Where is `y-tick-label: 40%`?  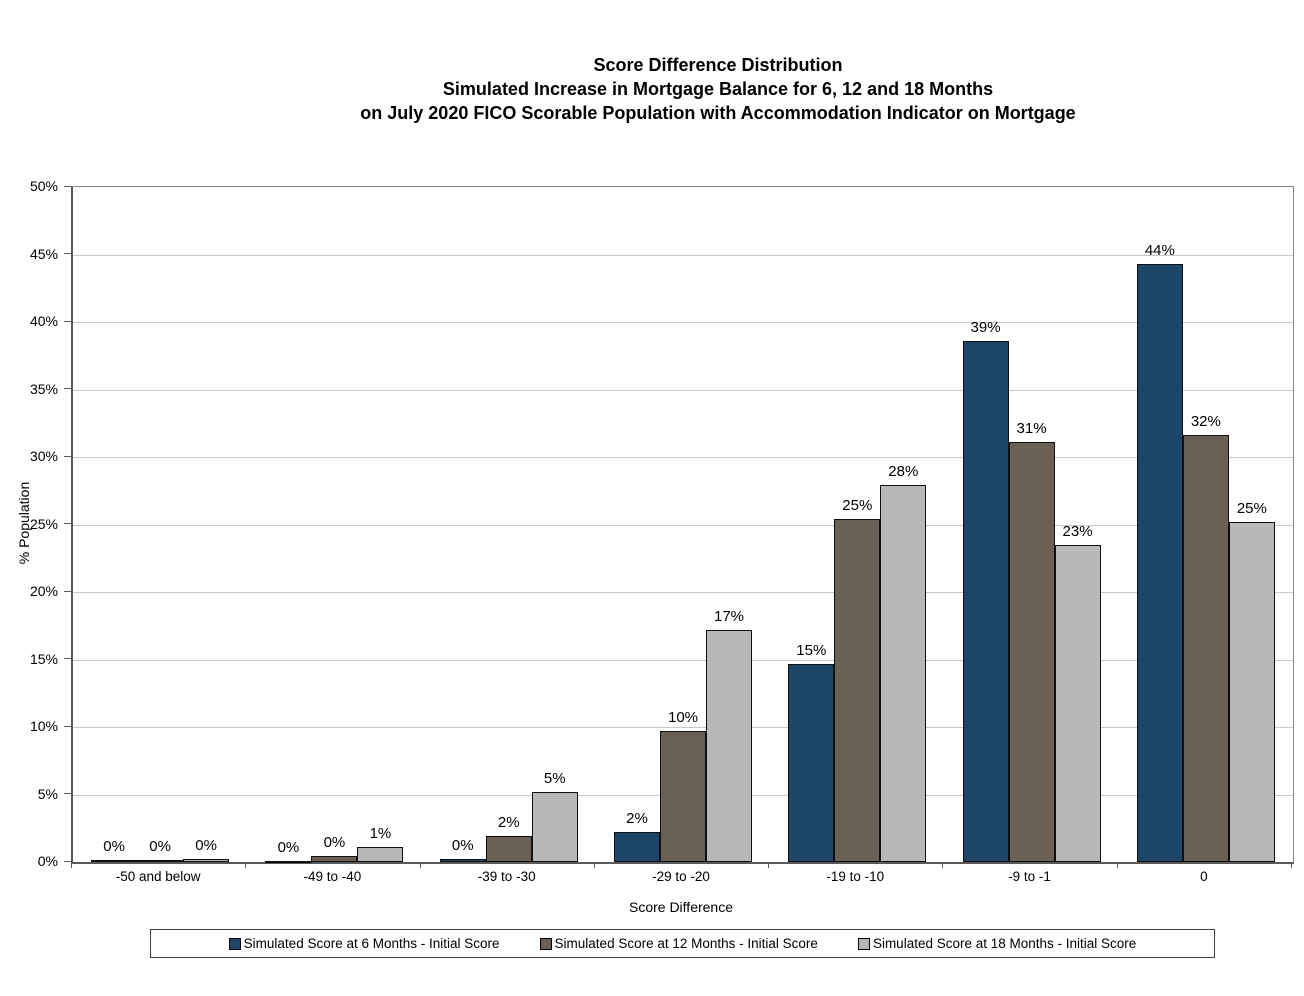
y-tick-label: 40% is located at coordinates (43, 321).